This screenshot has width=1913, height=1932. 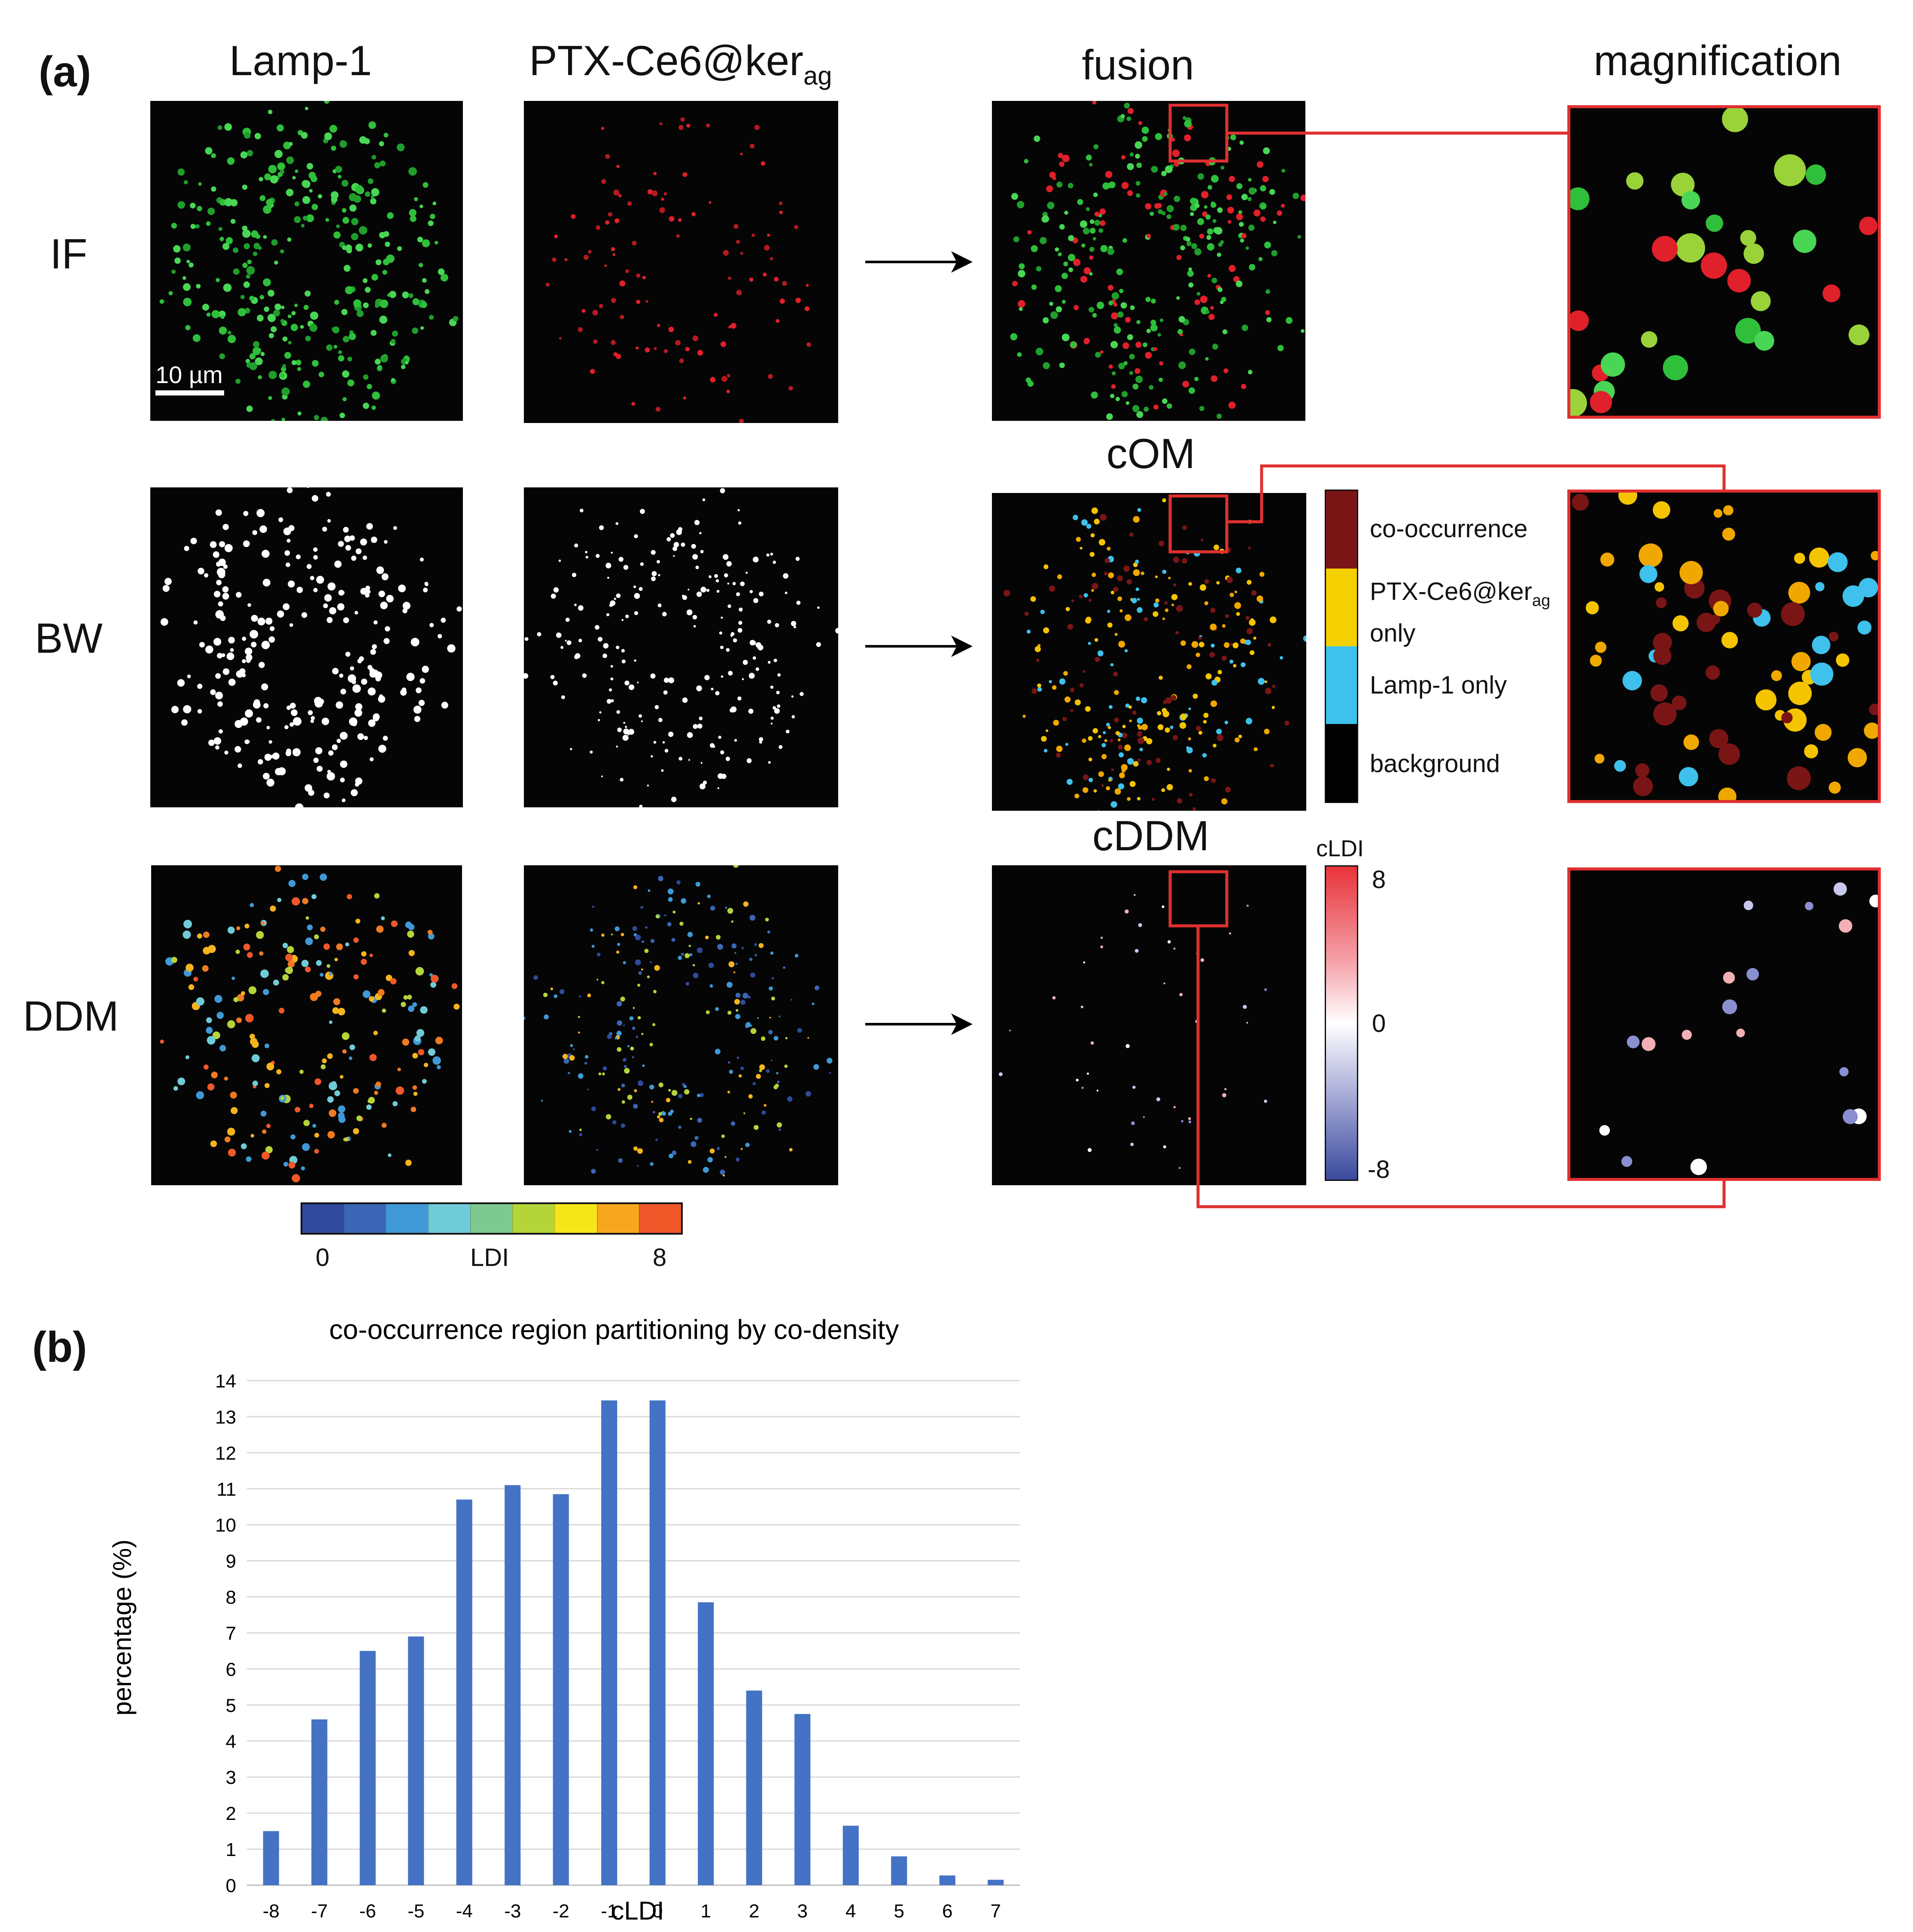 I want to click on cldi-min: -8, so click(x=1379, y=1170).